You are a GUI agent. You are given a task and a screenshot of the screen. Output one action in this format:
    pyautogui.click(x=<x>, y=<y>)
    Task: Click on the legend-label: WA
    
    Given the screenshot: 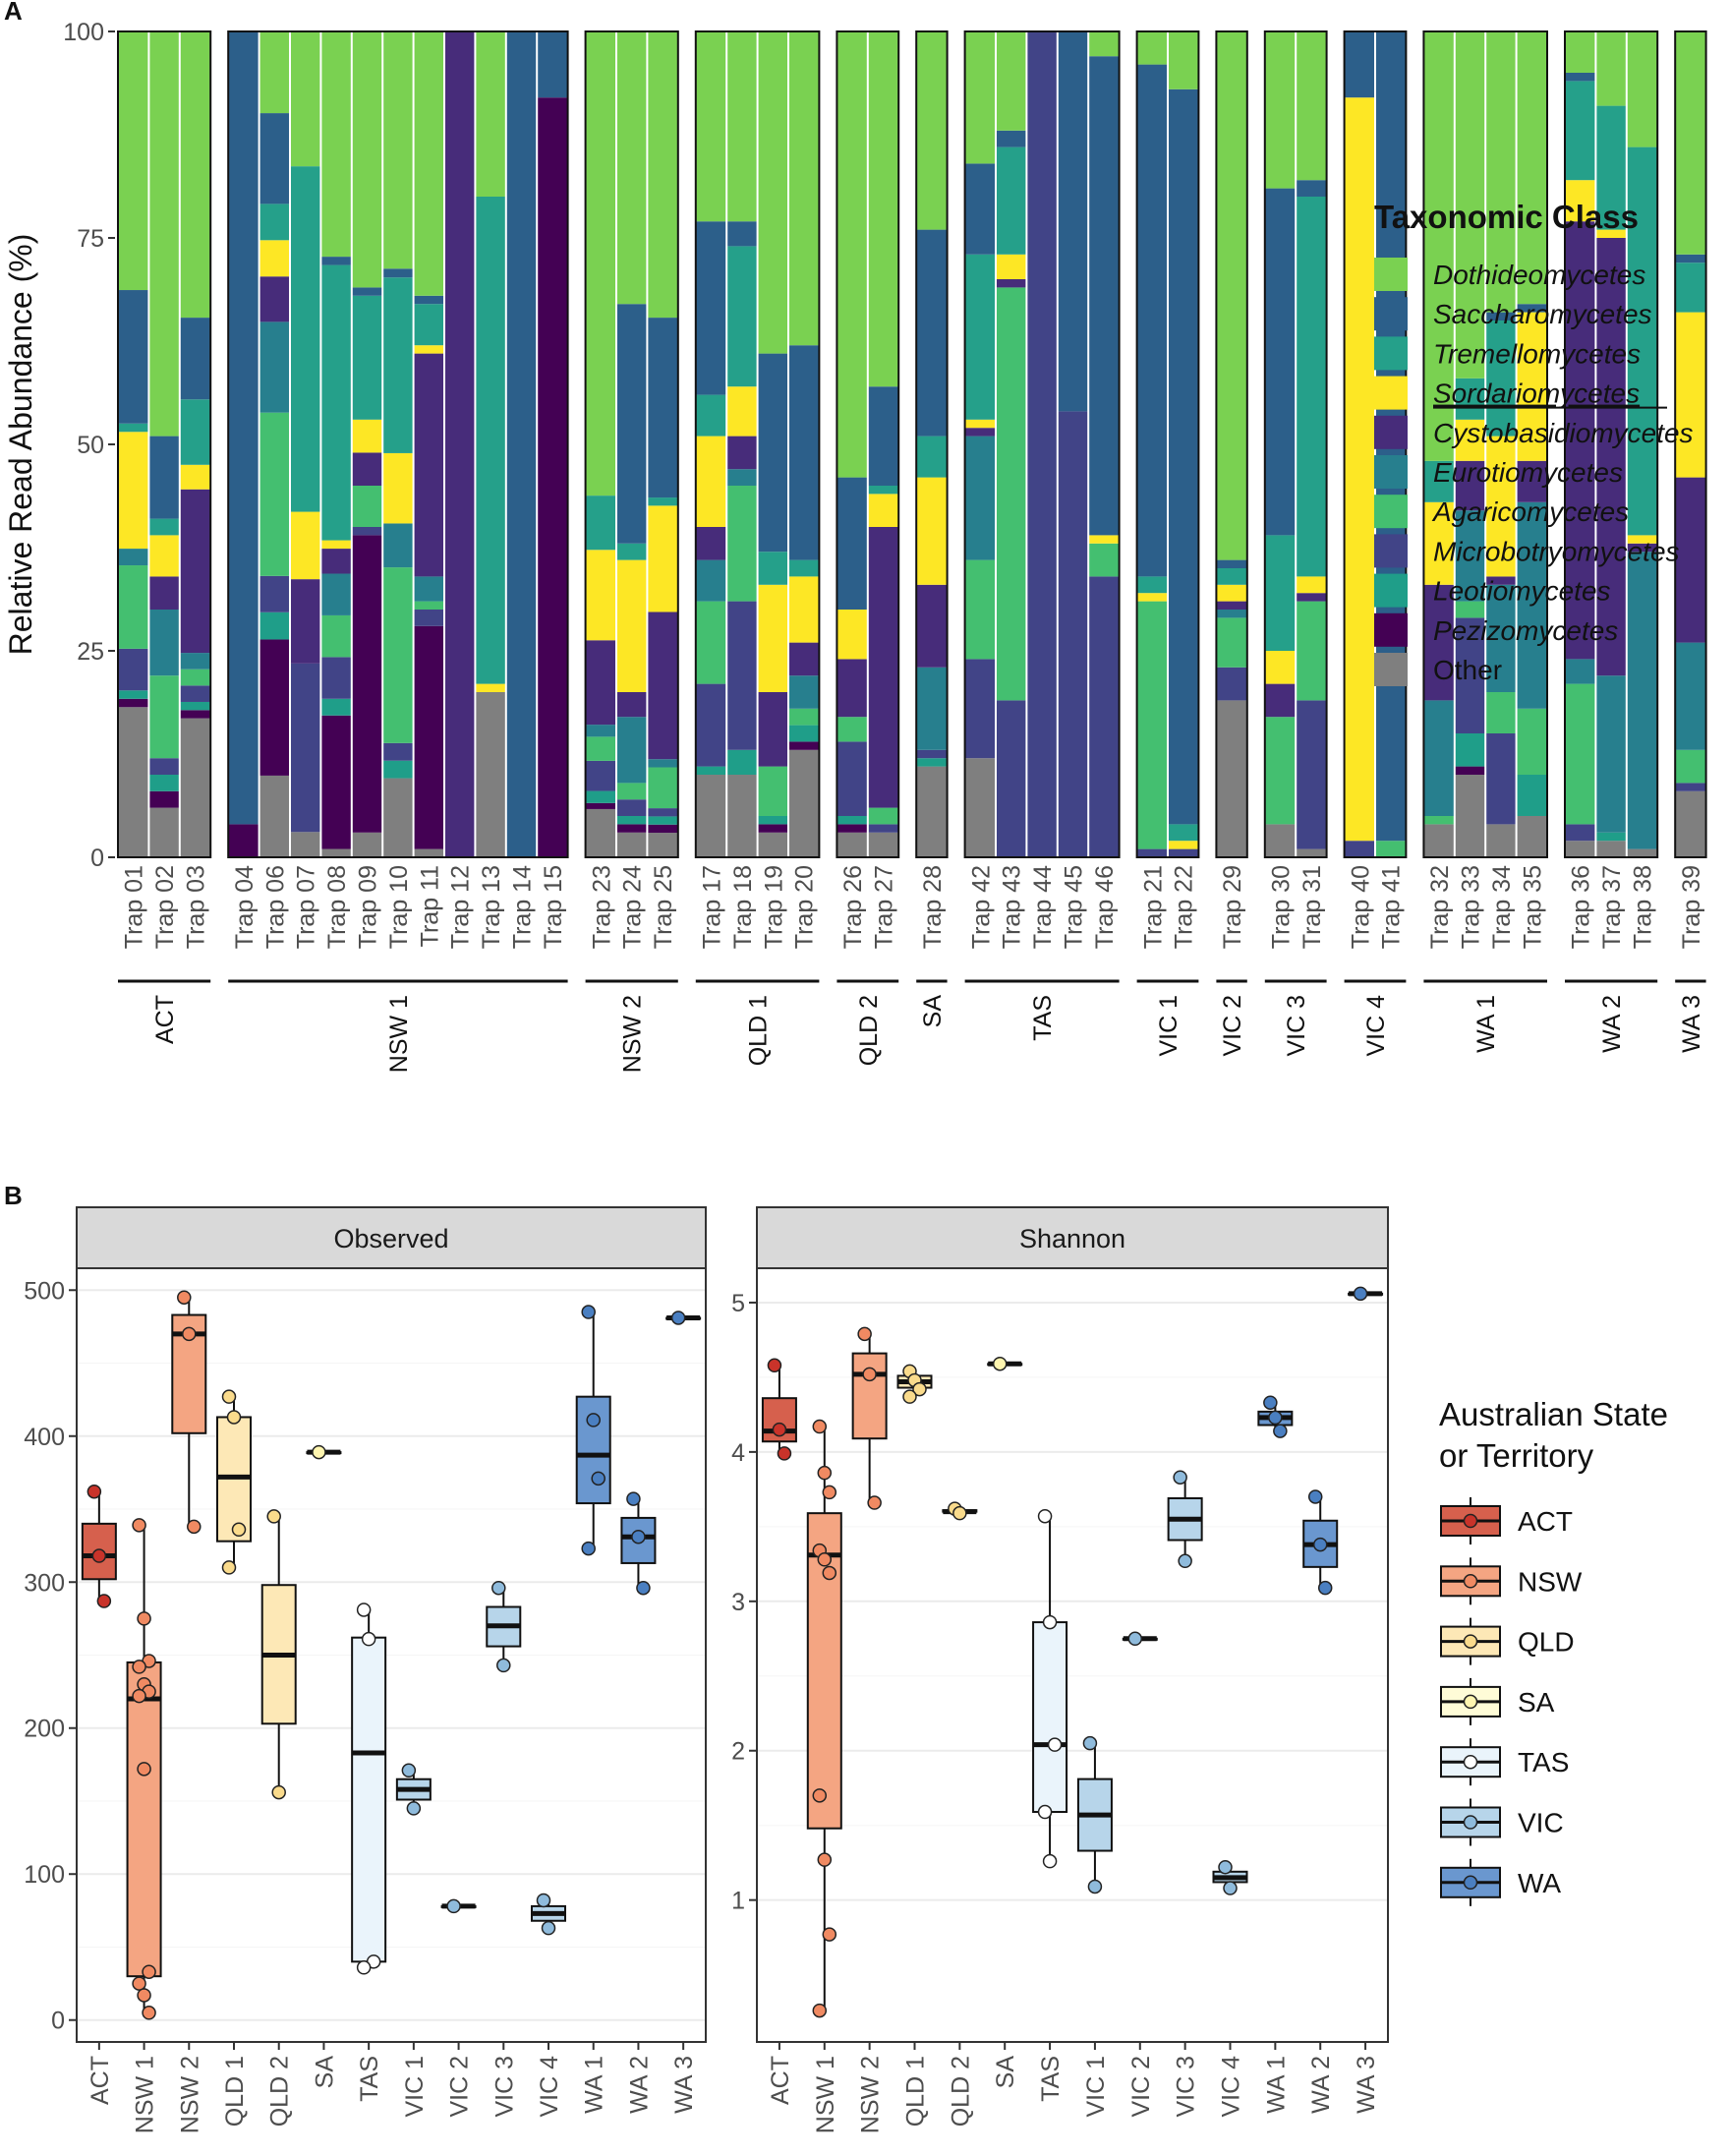 What is the action you would take?
    pyautogui.click(x=1539, y=1883)
    